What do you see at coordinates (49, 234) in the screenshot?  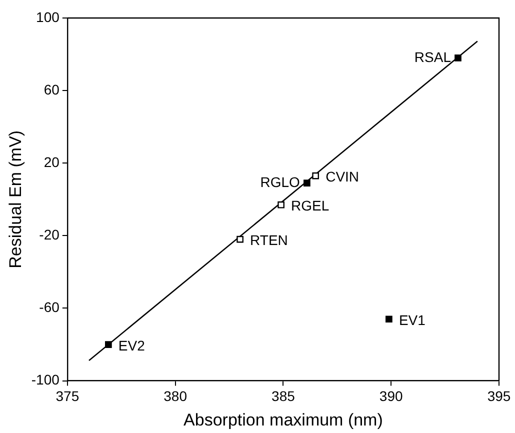 I see `y-tick-label: -20` at bounding box center [49, 234].